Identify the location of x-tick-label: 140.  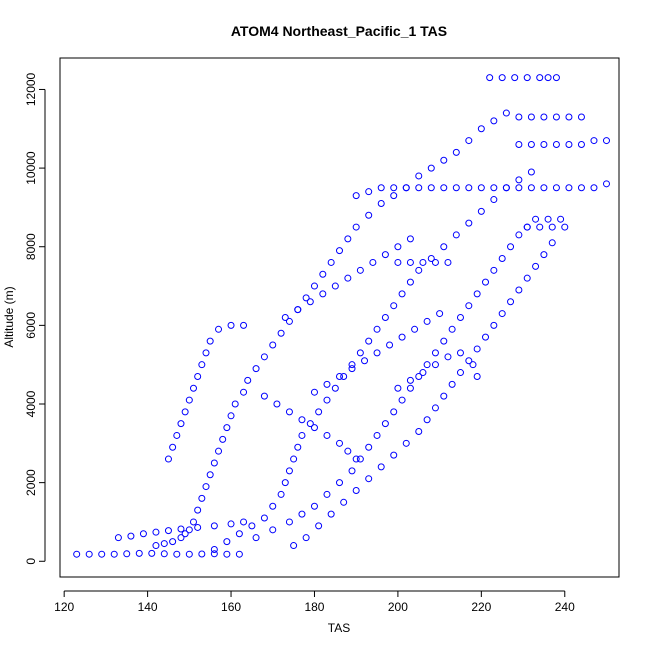
(148, 607).